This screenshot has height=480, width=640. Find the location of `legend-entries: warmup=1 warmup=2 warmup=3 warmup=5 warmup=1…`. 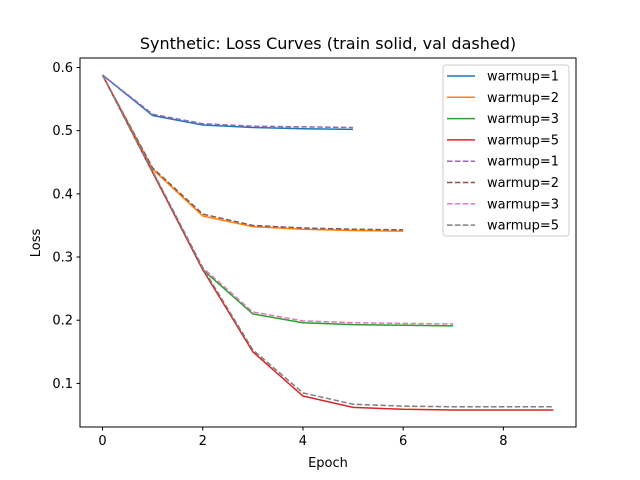

legend-entries: warmup=1 warmup=2 warmup=3 warmup=5 warmup=1… is located at coordinates (503, 152).